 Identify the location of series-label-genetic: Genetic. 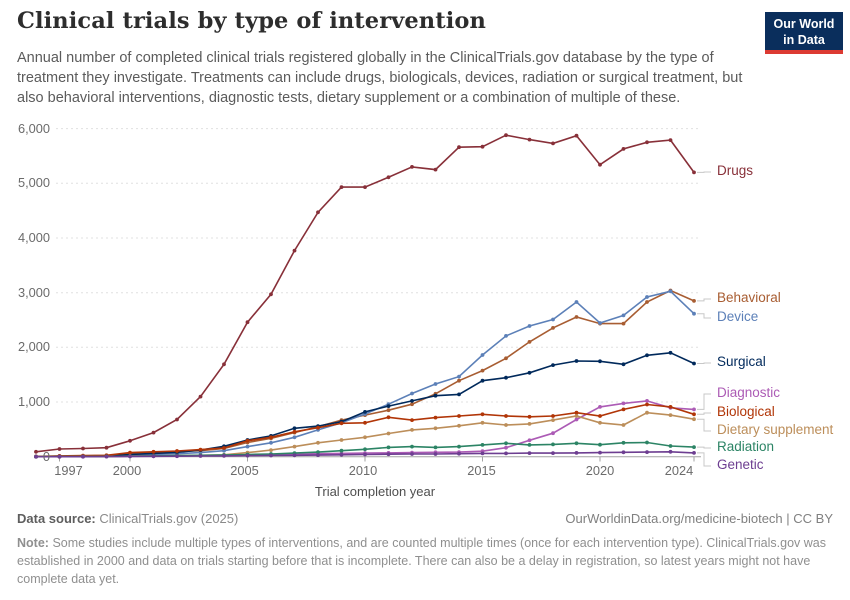
(740, 464).